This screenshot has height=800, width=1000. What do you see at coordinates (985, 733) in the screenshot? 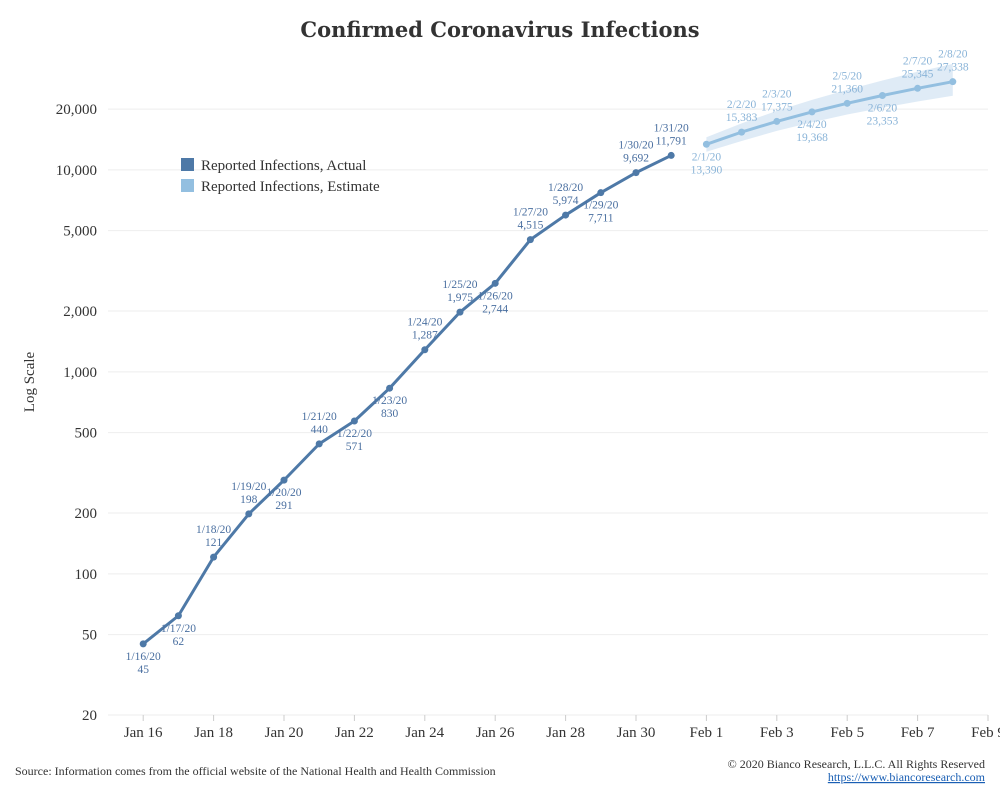
I see `x-tick-label-12: Feb 9` at bounding box center [985, 733].